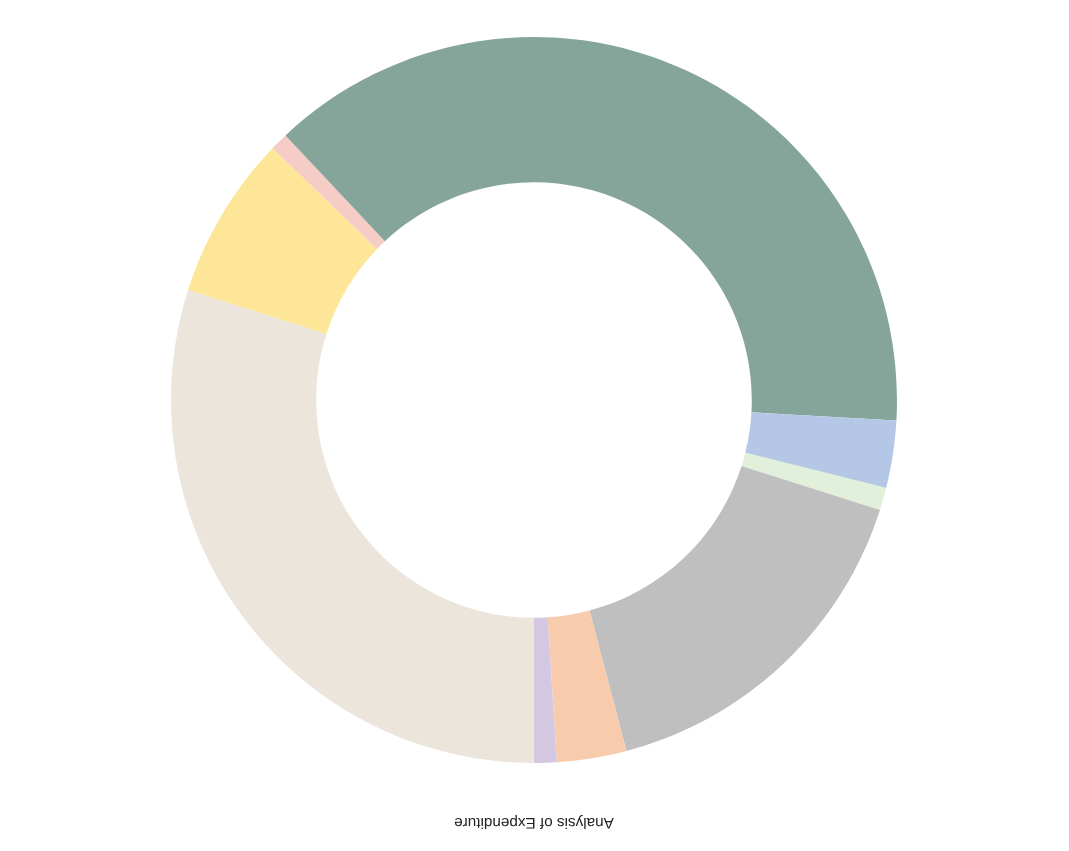  What do you see at coordinates (534, 822) in the screenshot?
I see `text: Analysis of Expenditure` at bounding box center [534, 822].